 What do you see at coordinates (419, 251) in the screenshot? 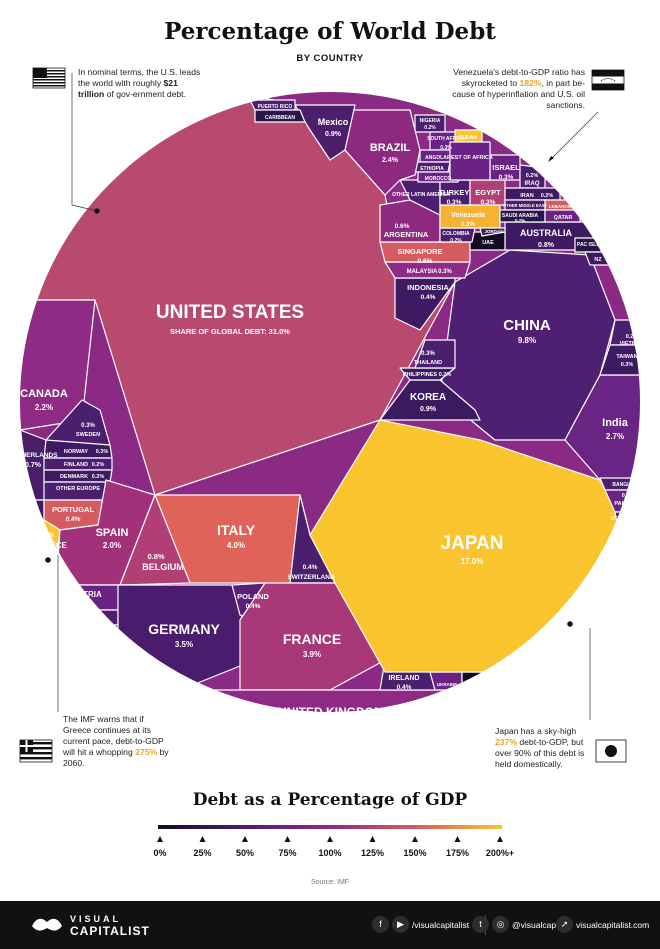
I see `label-singapore: SINGAPORE` at bounding box center [419, 251].